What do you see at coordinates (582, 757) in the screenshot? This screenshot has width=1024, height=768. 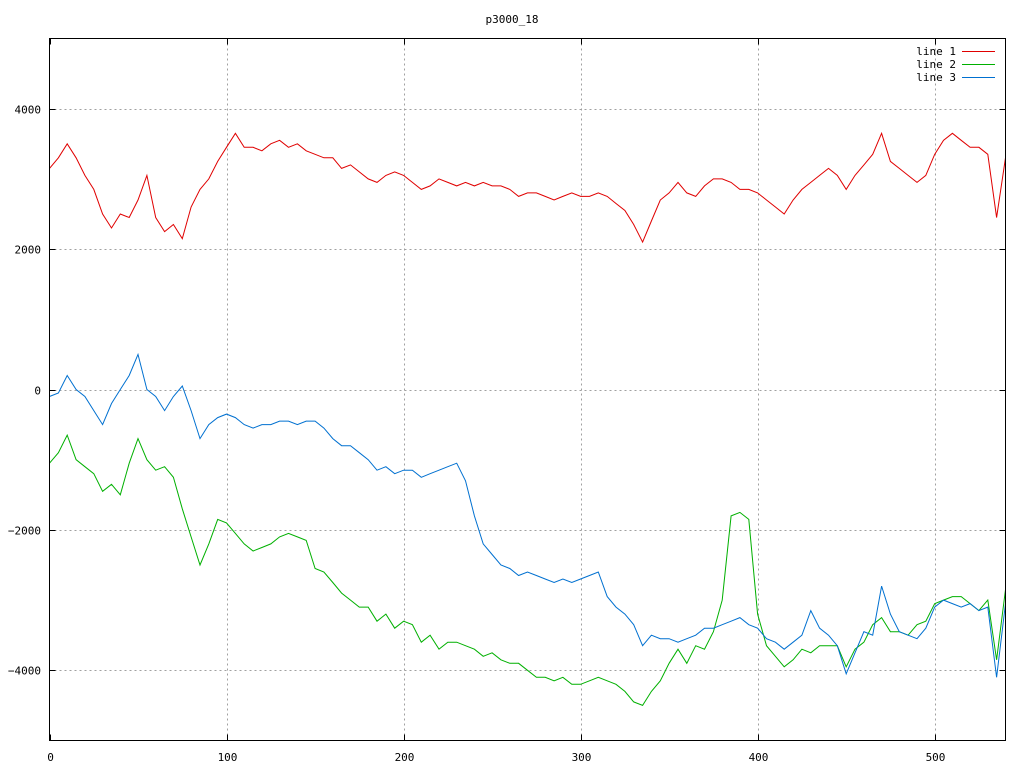 I see `x-tick-label: 300` at bounding box center [582, 757].